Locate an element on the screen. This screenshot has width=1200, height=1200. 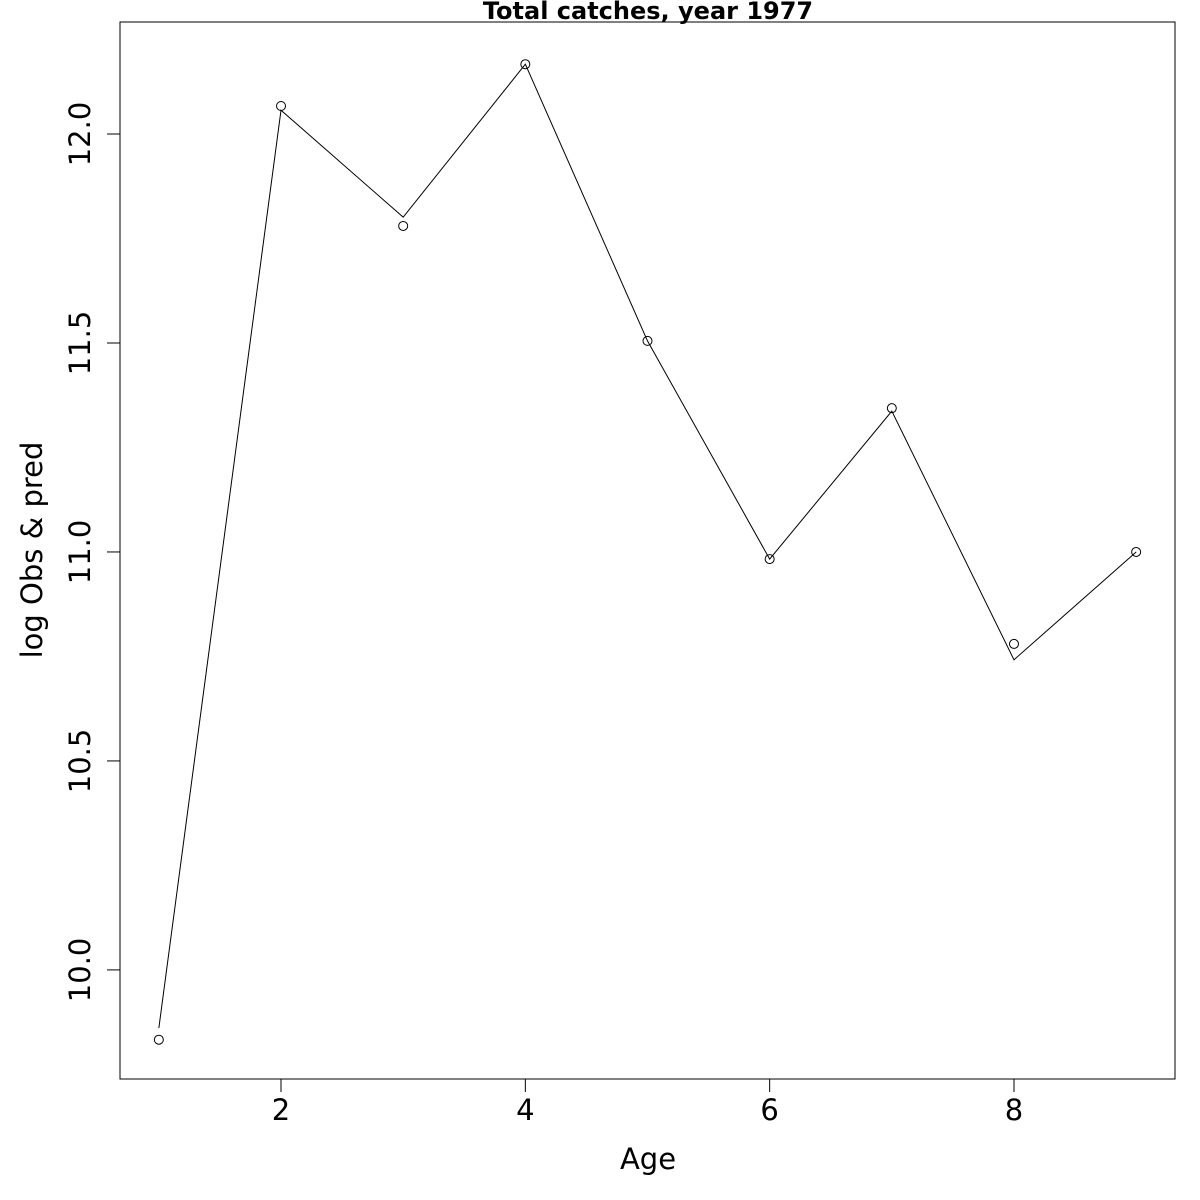
y-tick-label: 10.5 is located at coordinates (80, 761).